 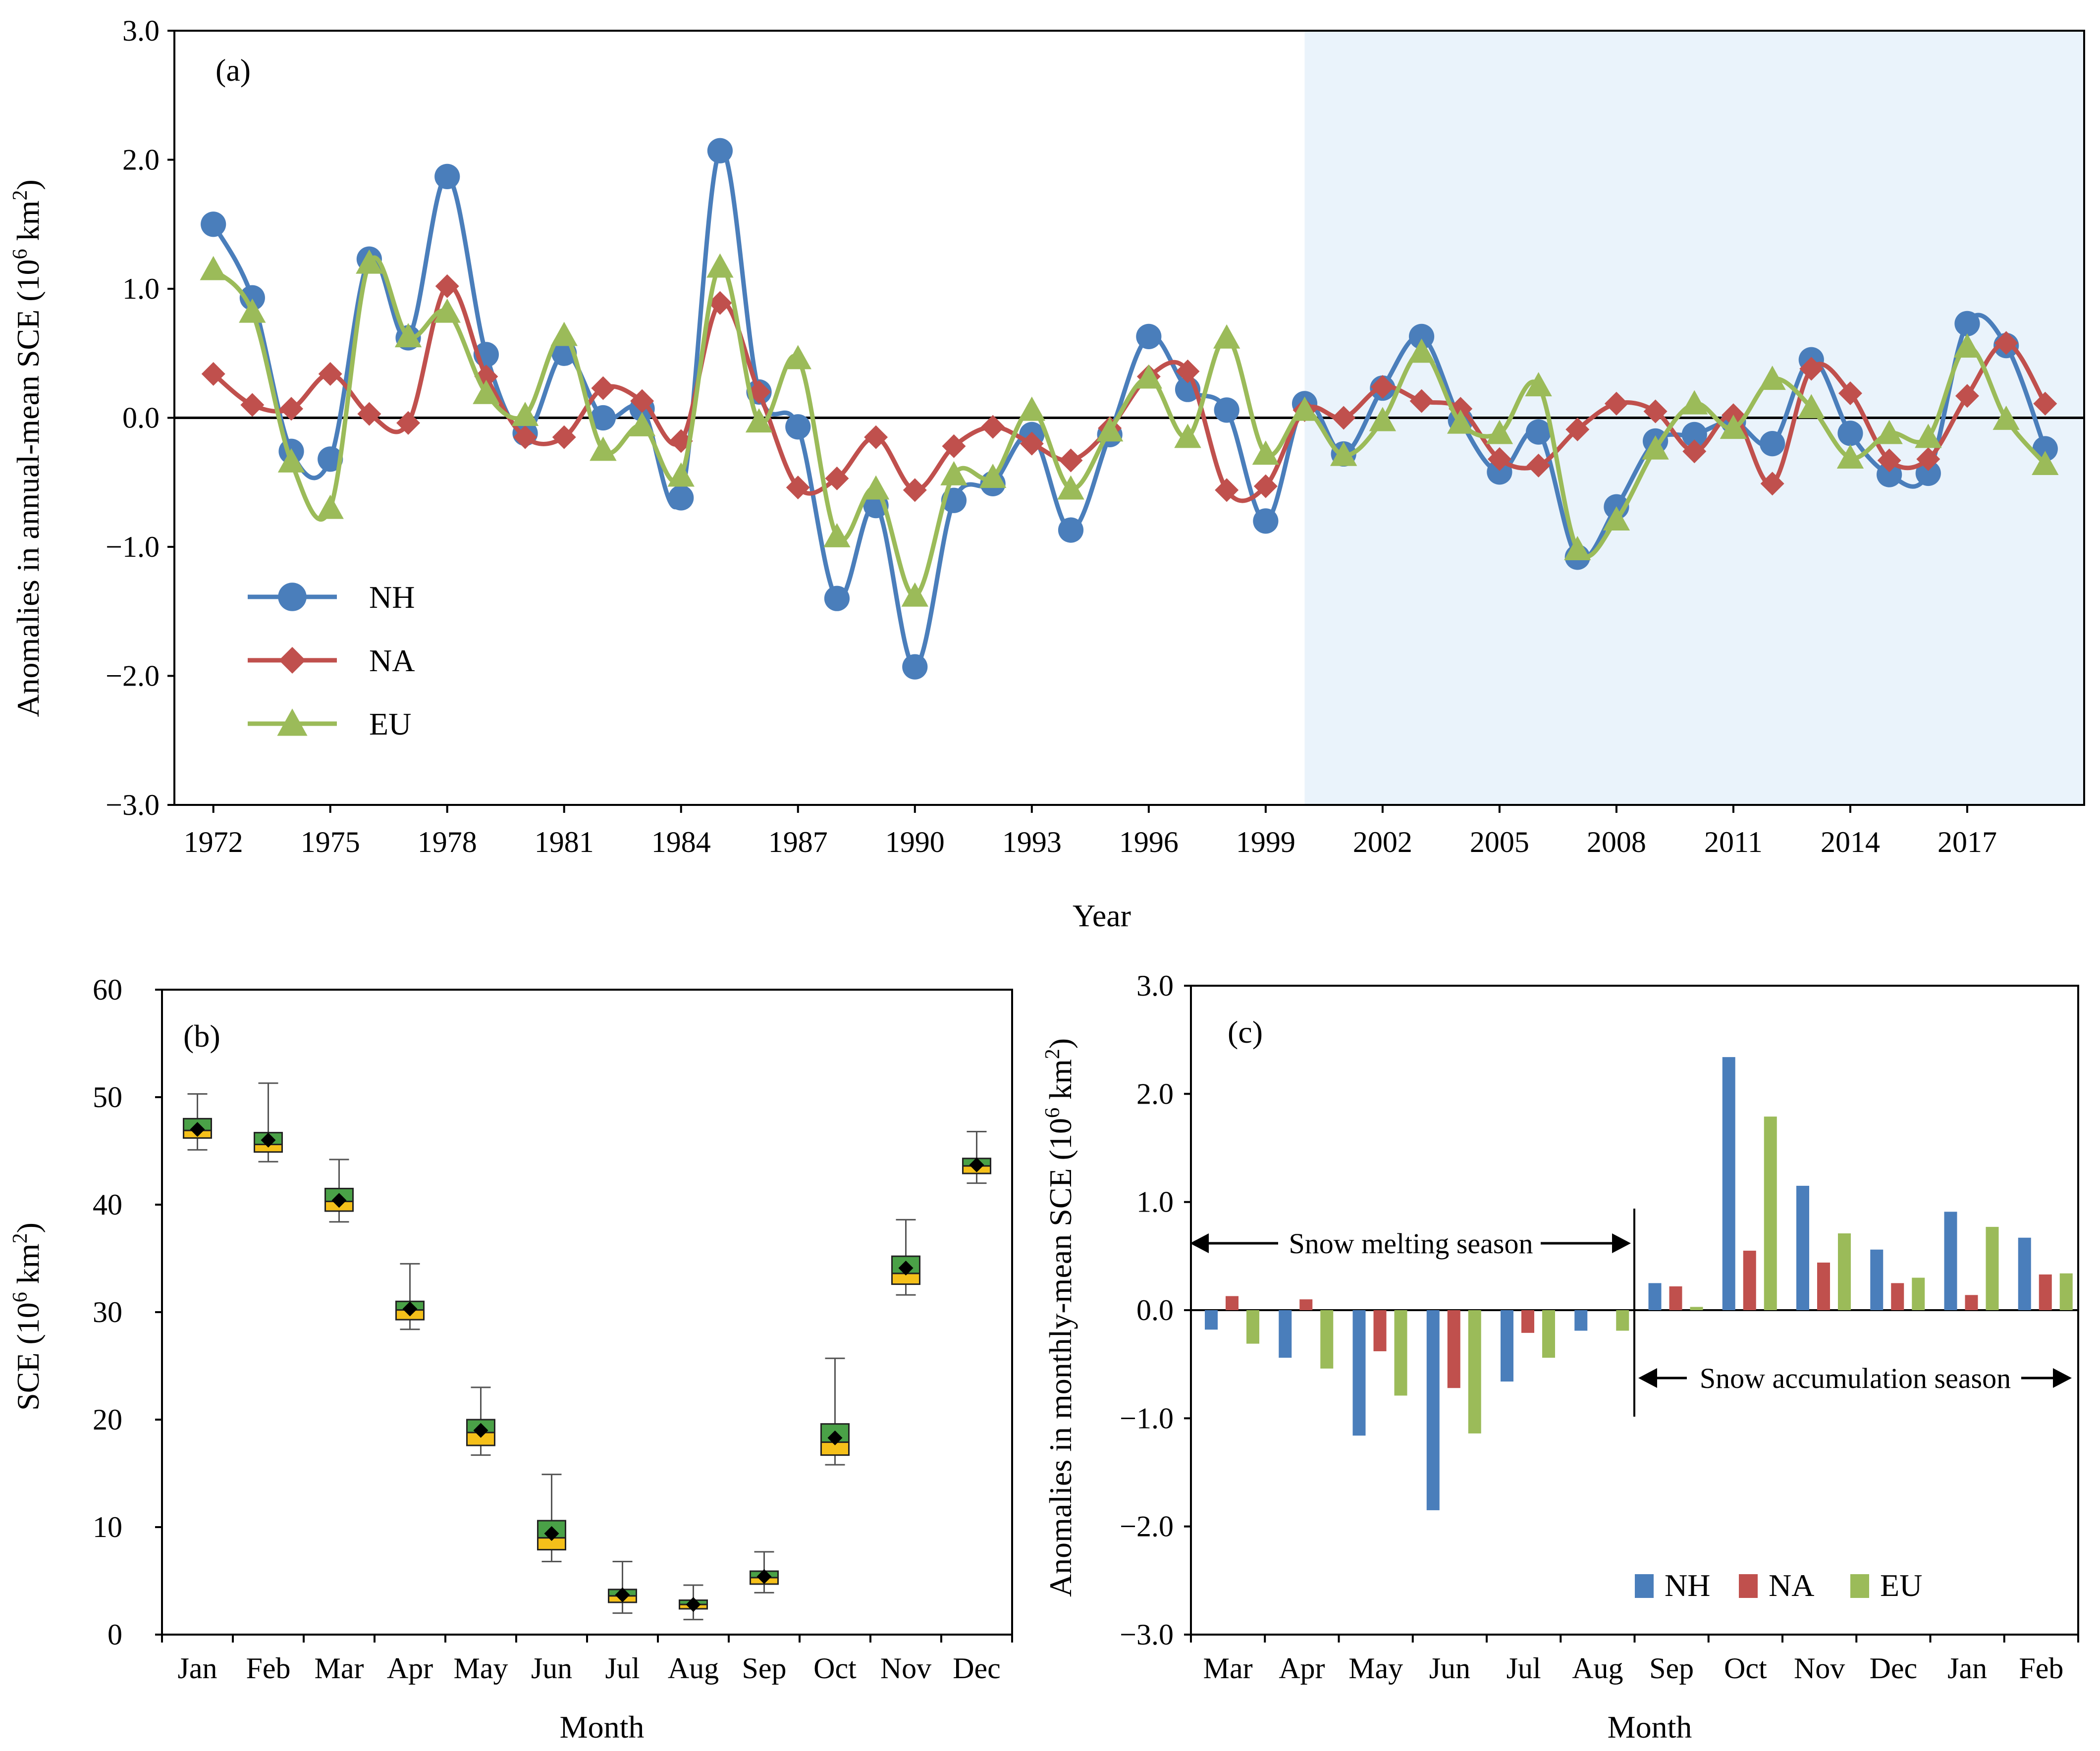 I want to click on legend-label-nh: NH, so click(x=392, y=598).